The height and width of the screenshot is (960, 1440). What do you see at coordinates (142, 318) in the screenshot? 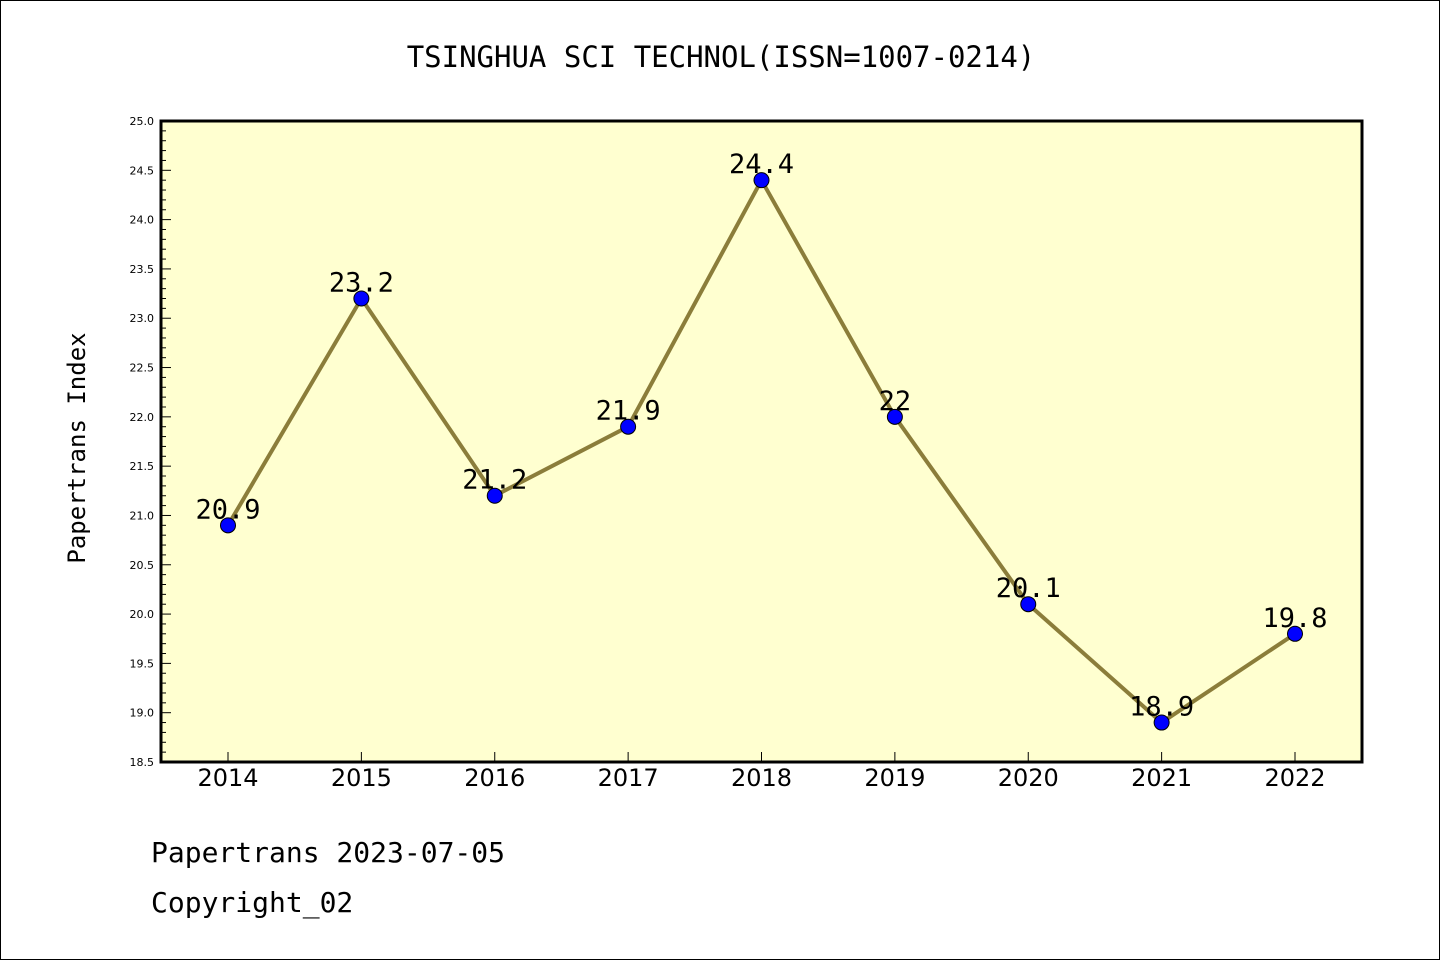
I see `y-tick-label: 23.0` at bounding box center [142, 318].